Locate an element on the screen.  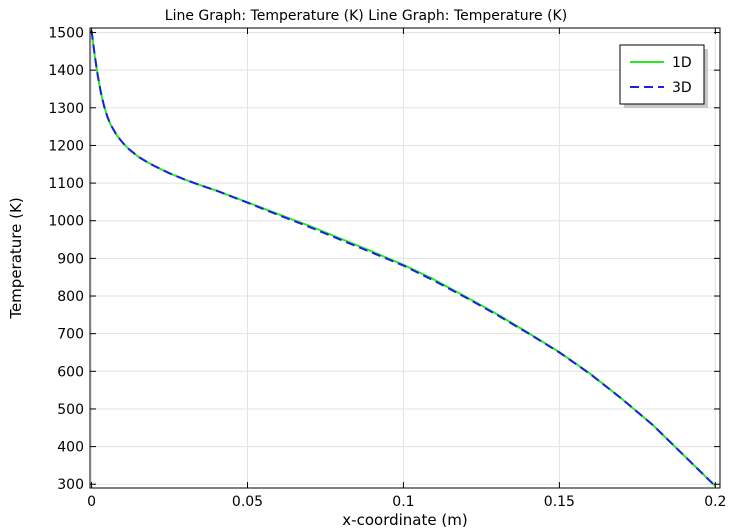
x-tick-labels: 0 0.05 0.1 0.15 0.2 is located at coordinates (406, 502).